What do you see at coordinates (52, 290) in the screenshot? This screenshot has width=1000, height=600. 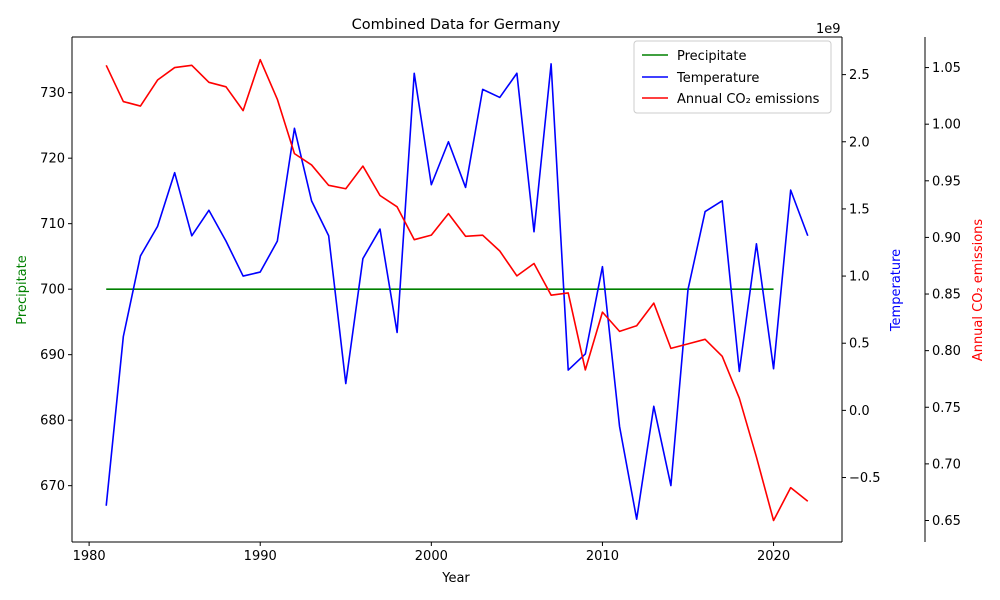 I see `precip-tick-label-3: 700` at bounding box center [52, 290].